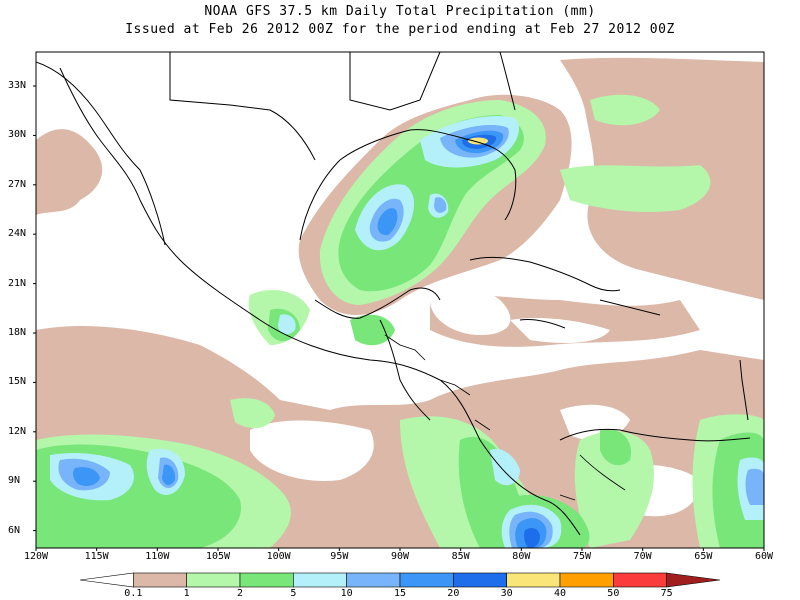  What do you see at coordinates (460, 556) in the screenshot?
I see `lon-label: 85W` at bounding box center [460, 556].